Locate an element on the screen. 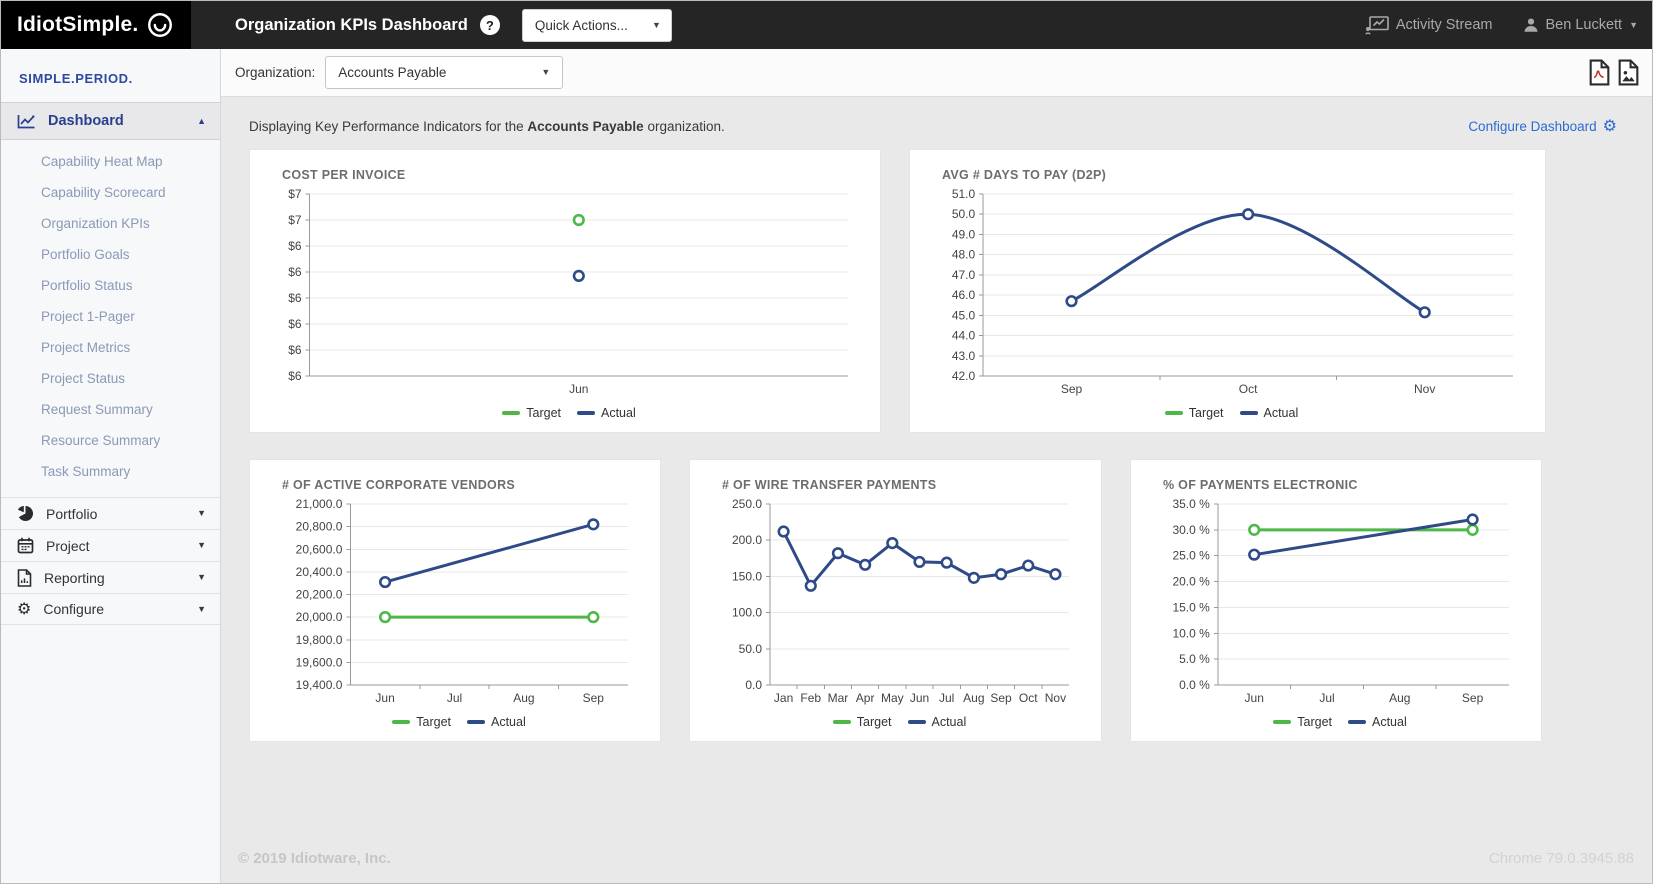 The width and height of the screenshot is (1653, 884). svg-text: 20,000.0 is located at coordinates (319, 617).